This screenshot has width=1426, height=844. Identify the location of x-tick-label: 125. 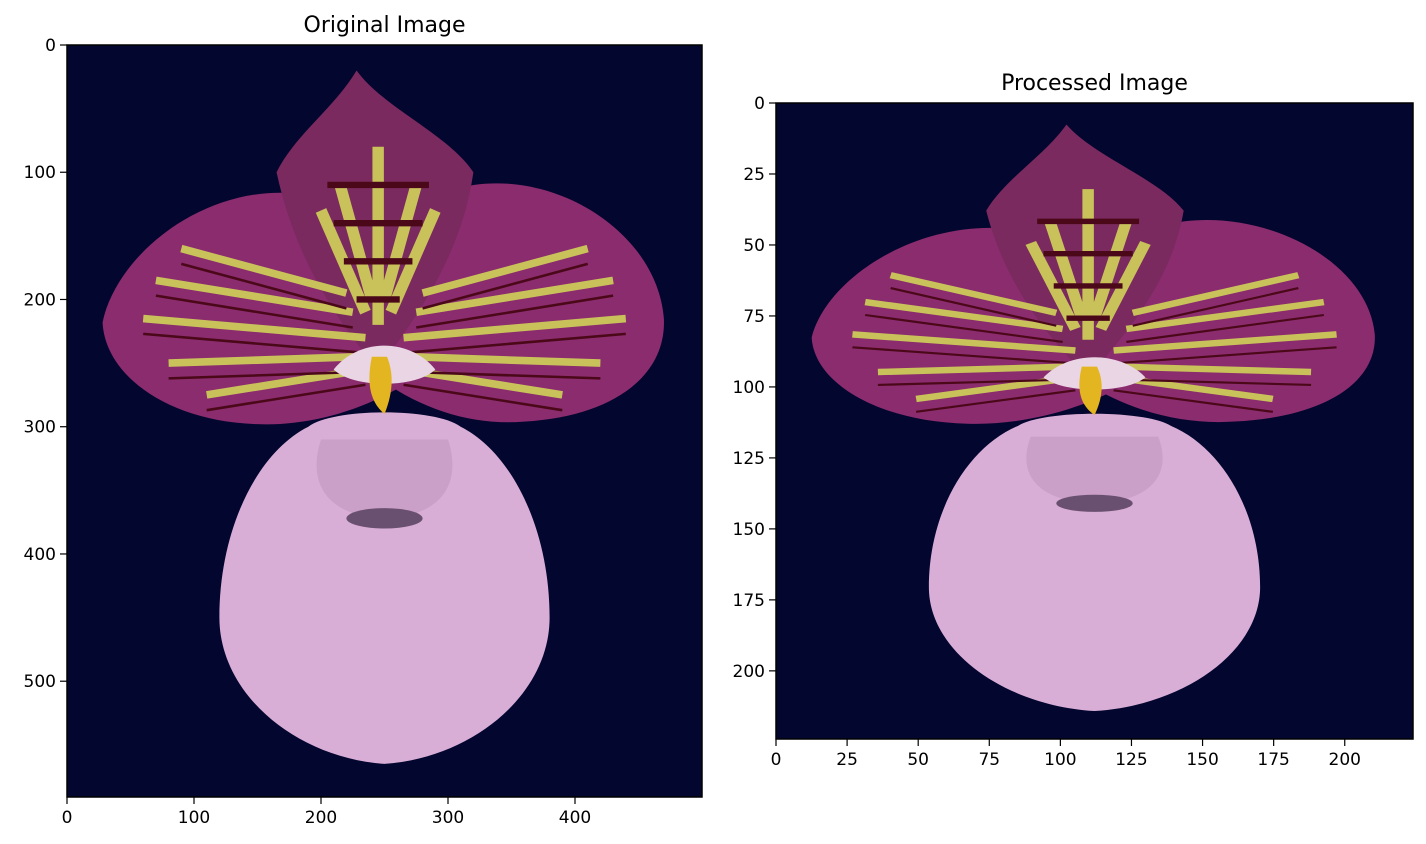
(1131, 760).